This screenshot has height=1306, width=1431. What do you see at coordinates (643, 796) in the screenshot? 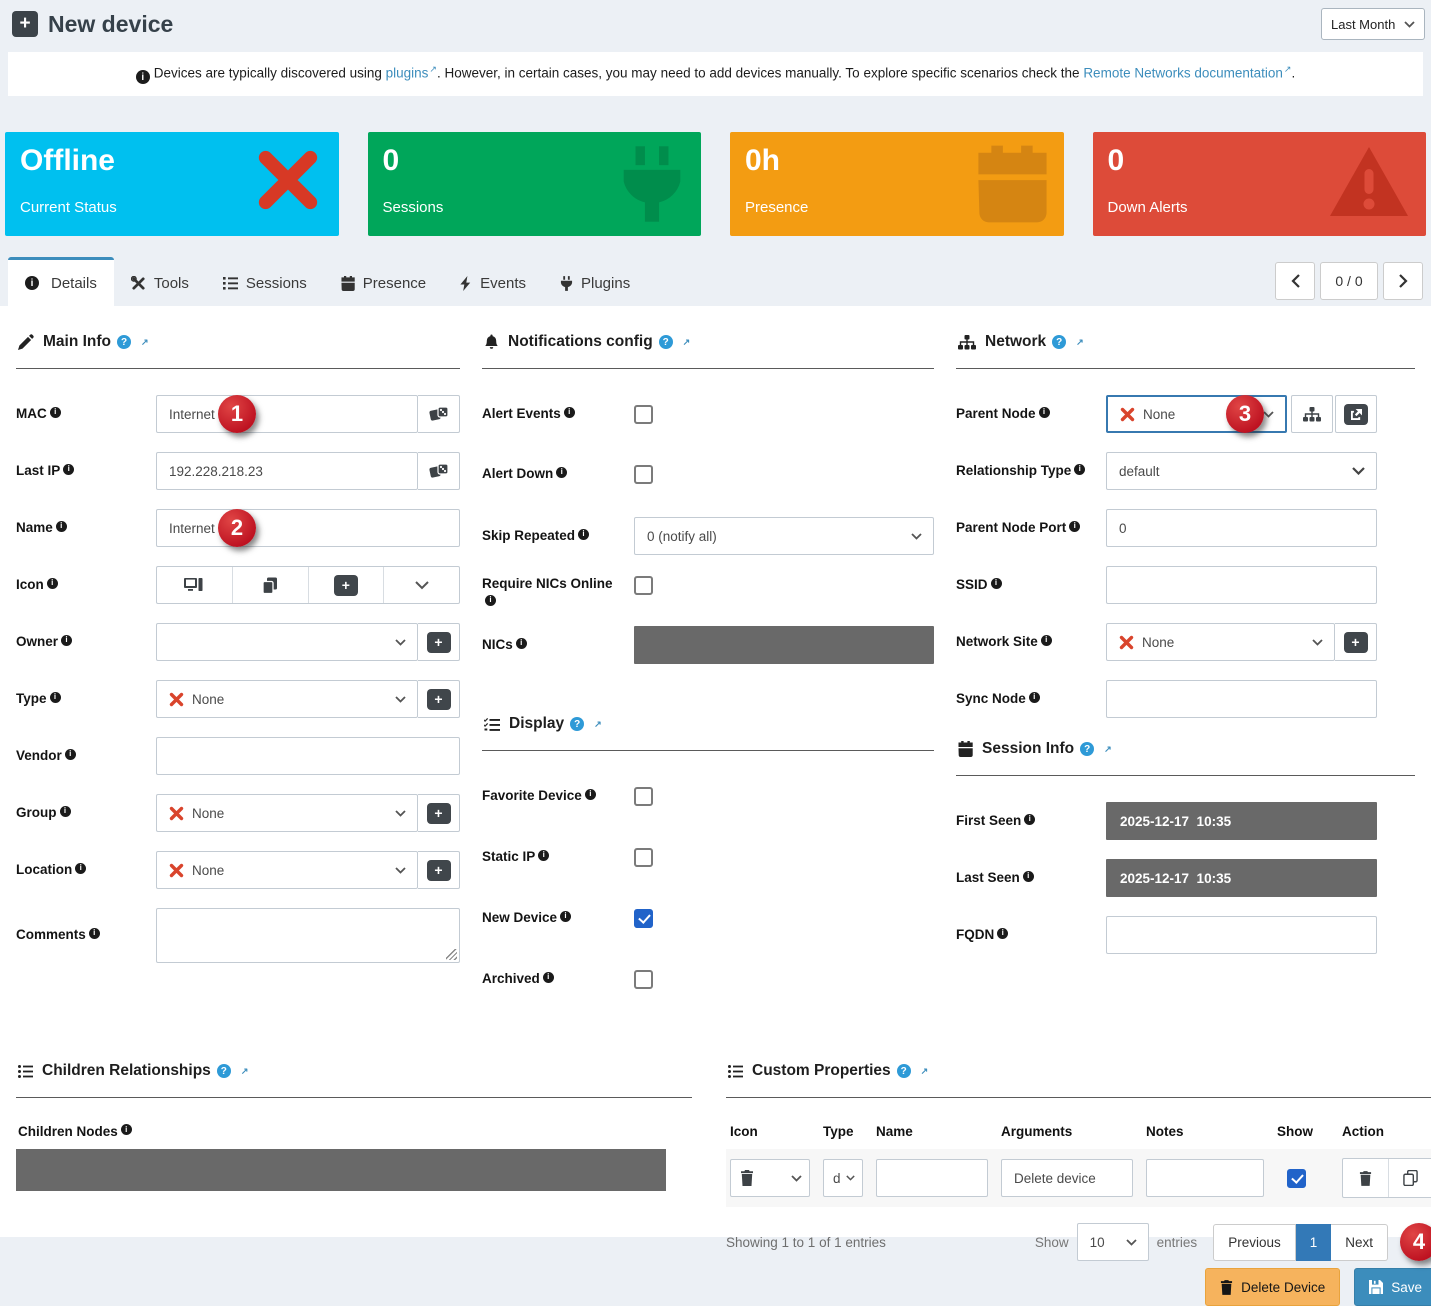
I see `favorite-device-checkbox` at bounding box center [643, 796].